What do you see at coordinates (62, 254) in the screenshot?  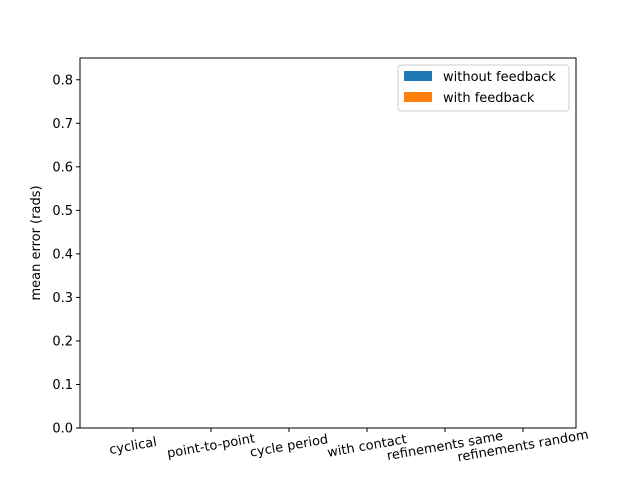 I see `y-tick-label: 0.4` at bounding box center [62, 254].